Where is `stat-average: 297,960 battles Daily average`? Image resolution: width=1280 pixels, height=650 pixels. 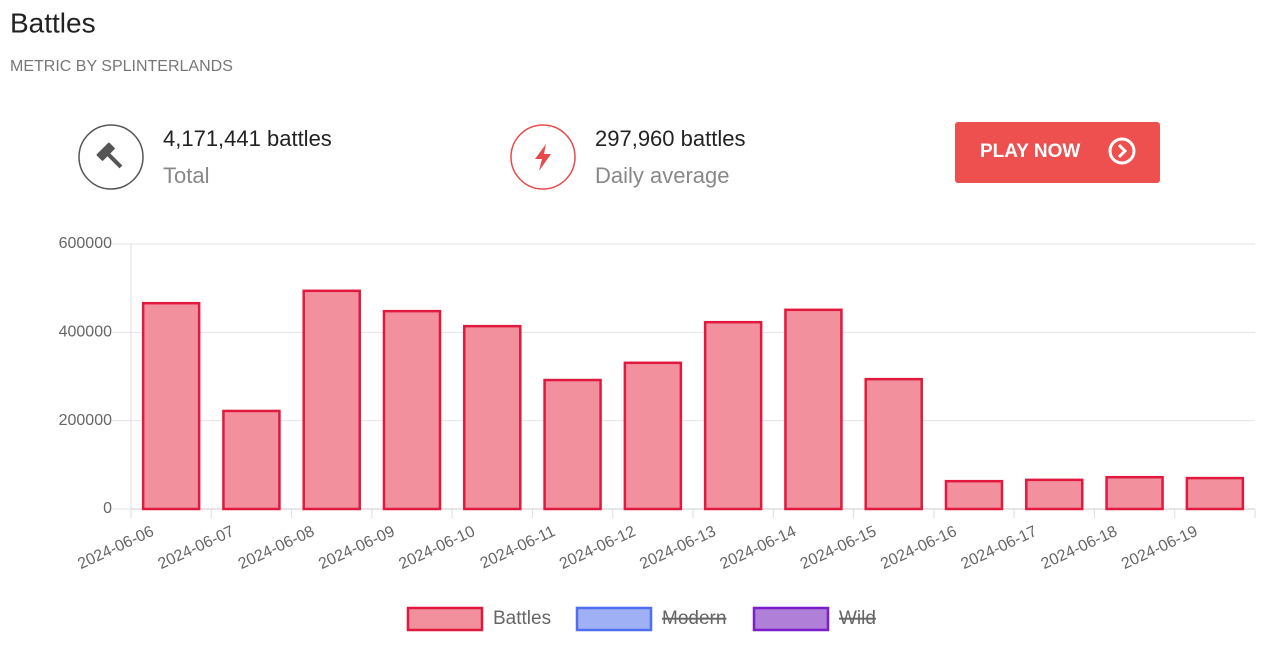 stat-average: 297,960 battles Daily average is located at coordinates (627, 157).